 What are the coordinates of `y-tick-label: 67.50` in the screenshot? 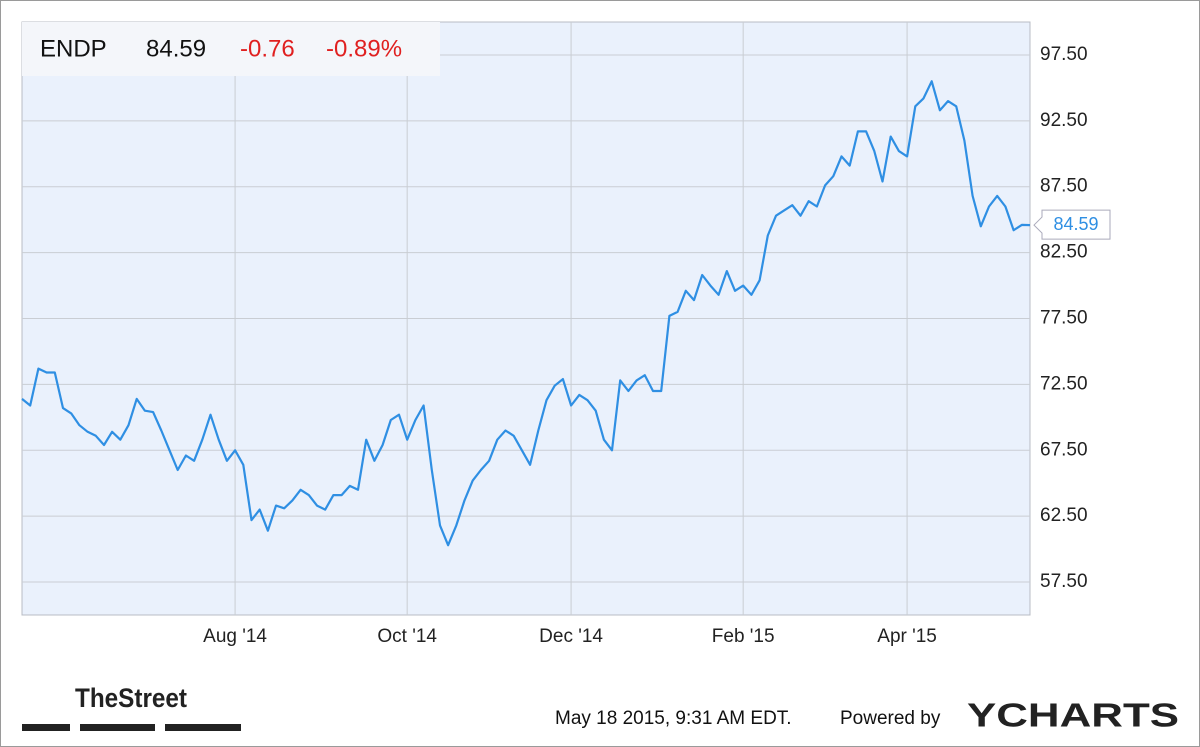 It's located at (1064, 449).